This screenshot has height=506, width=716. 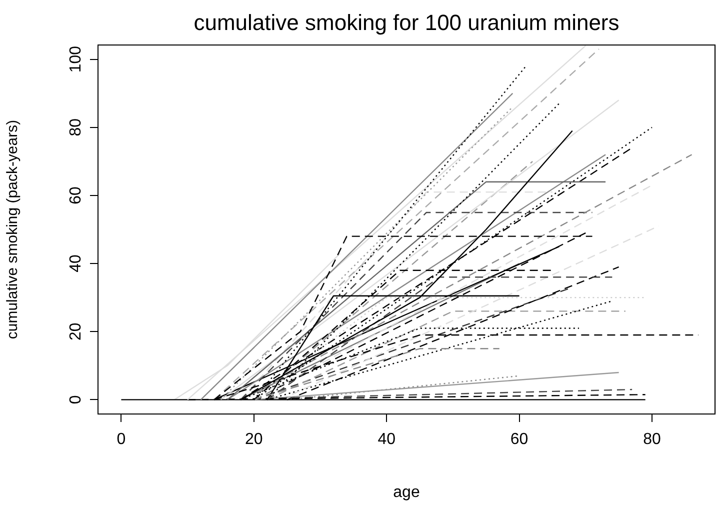 I want to click on y-tick-label: 60, so click(x=75, y=195).